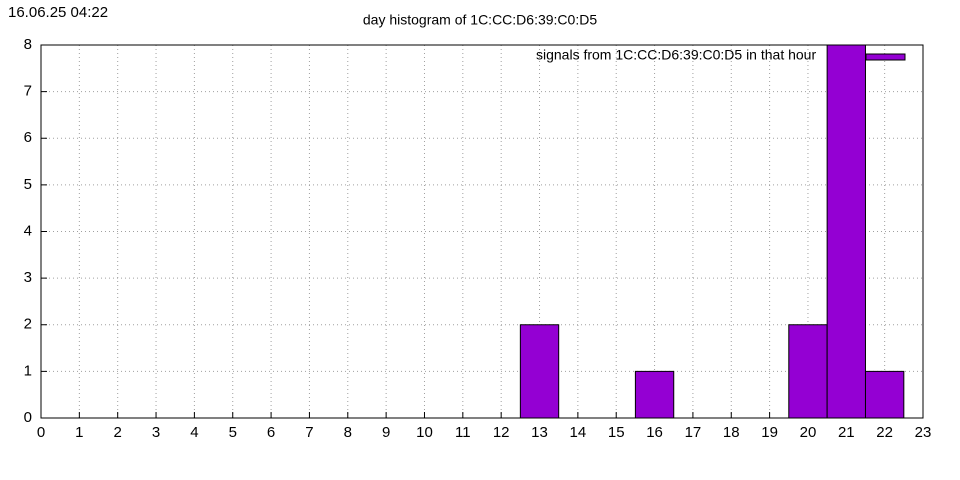 This screenshot has width=960, height=480. What do you see at coordinates (28, 277) in the screenshot?
I see `y-tick-label: 3` at bounding box center [28, 277].